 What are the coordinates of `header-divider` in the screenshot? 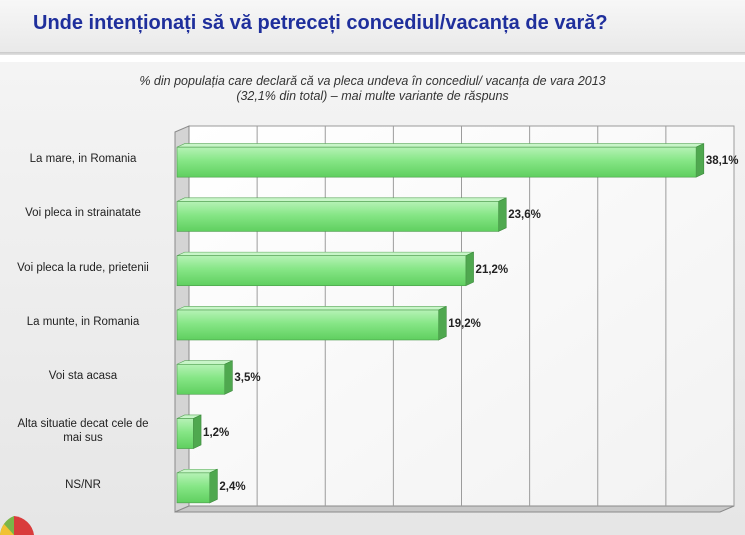 It's located at (372, 53).